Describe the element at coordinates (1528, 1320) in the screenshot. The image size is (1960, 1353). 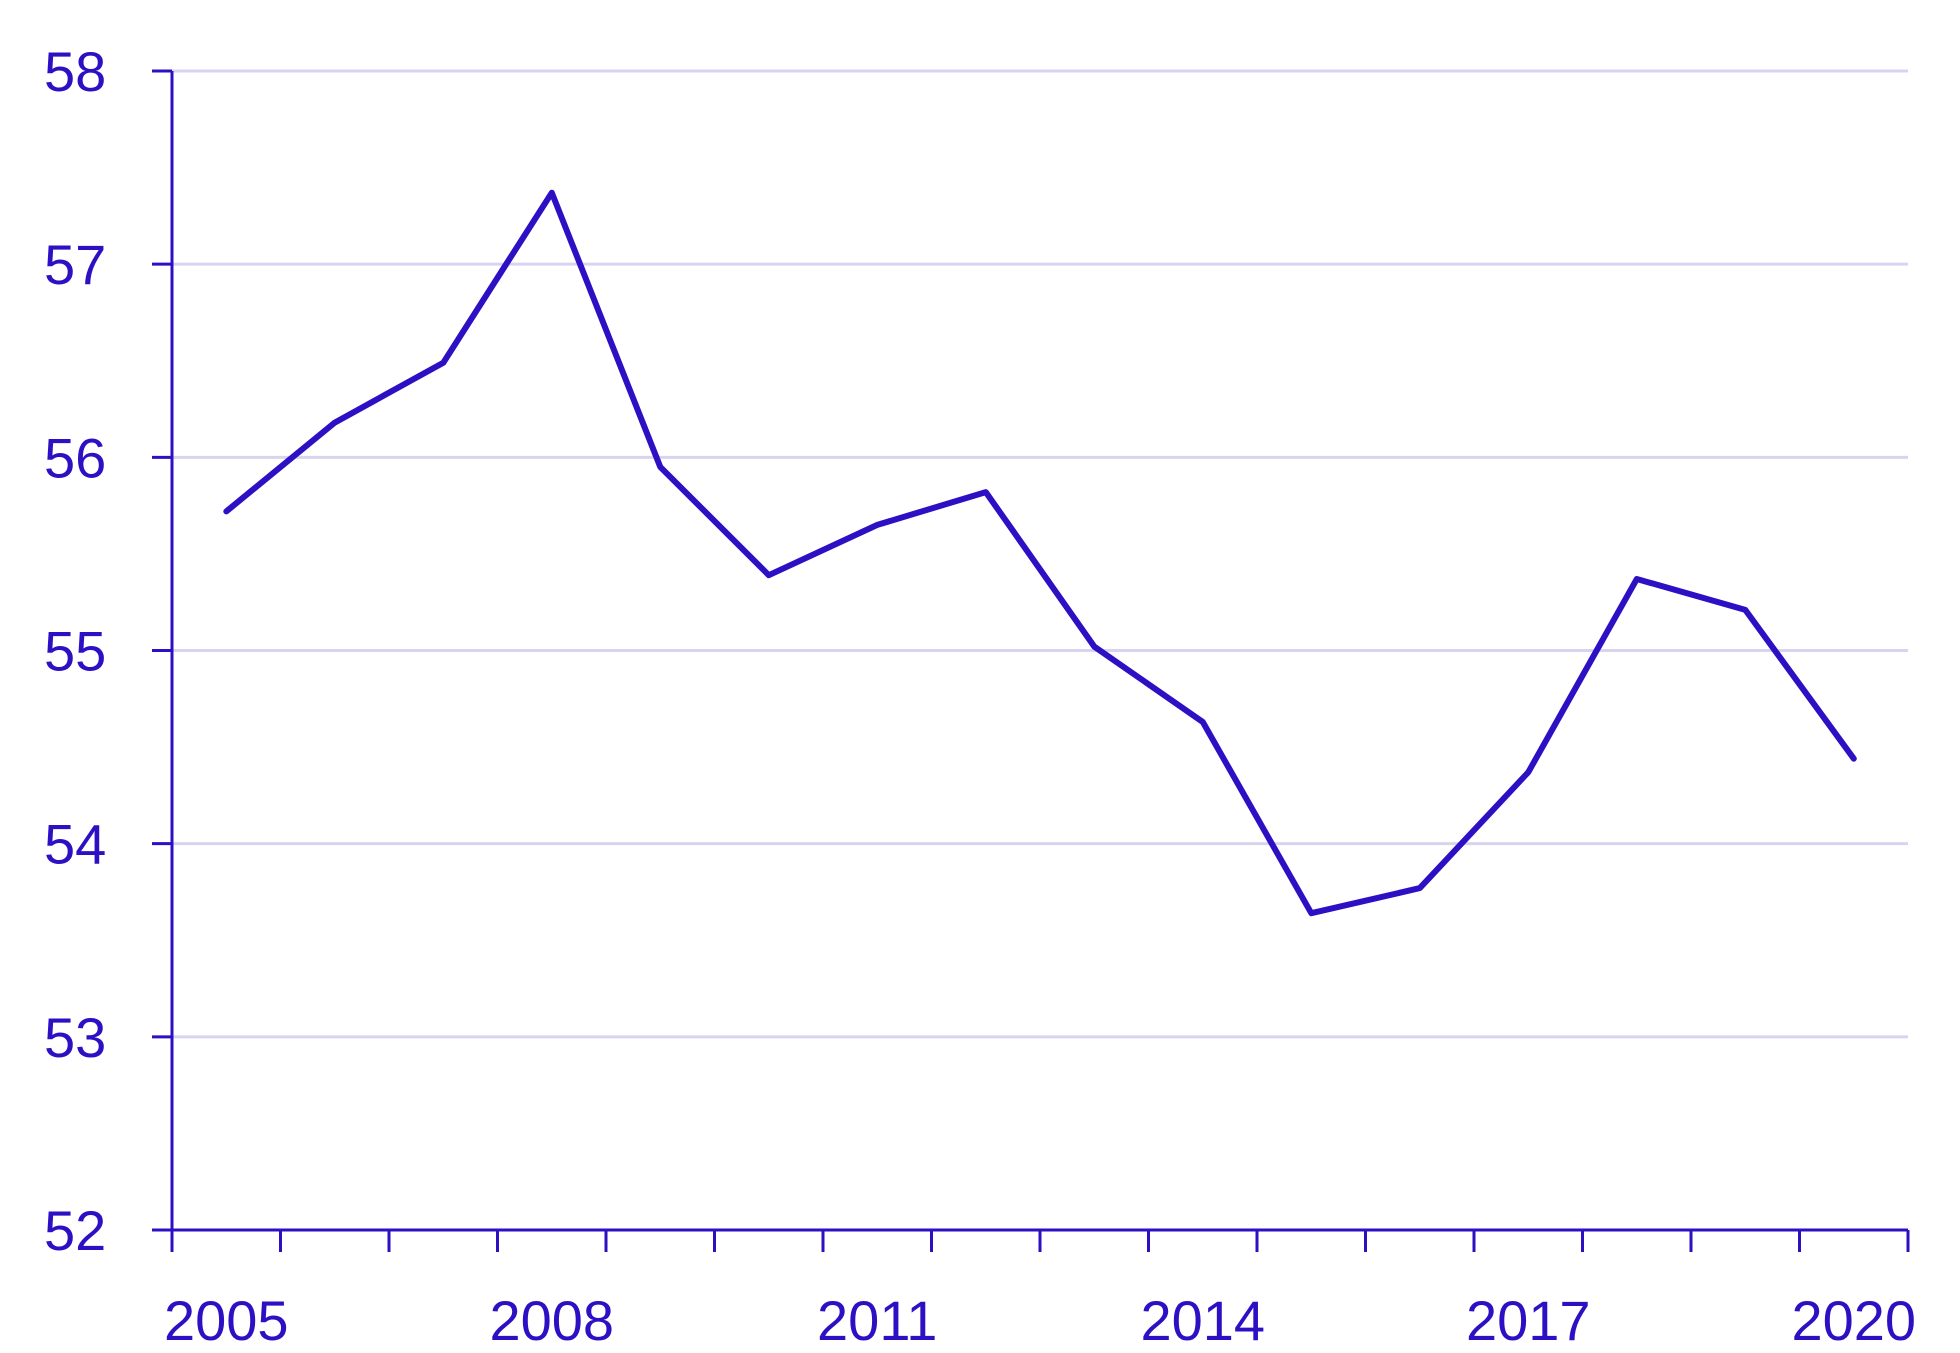
I see `x-tick-label: 2017` at that location.